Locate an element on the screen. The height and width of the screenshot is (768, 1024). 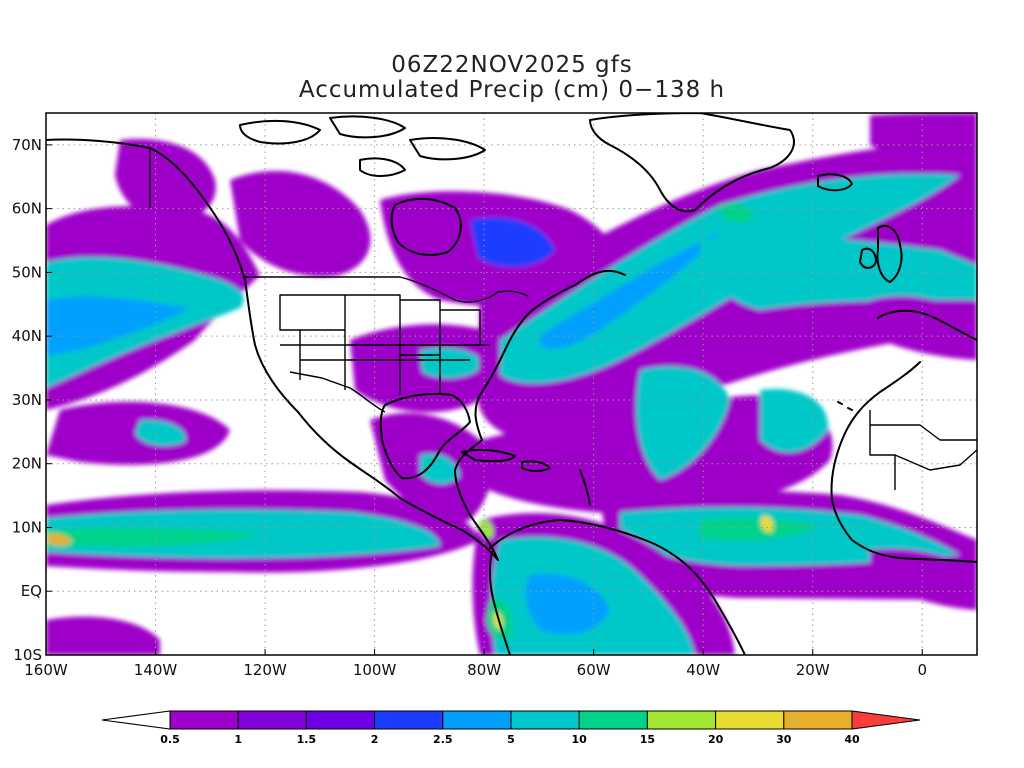
x-tick-label: 0 is located at coordinates (922, 670).